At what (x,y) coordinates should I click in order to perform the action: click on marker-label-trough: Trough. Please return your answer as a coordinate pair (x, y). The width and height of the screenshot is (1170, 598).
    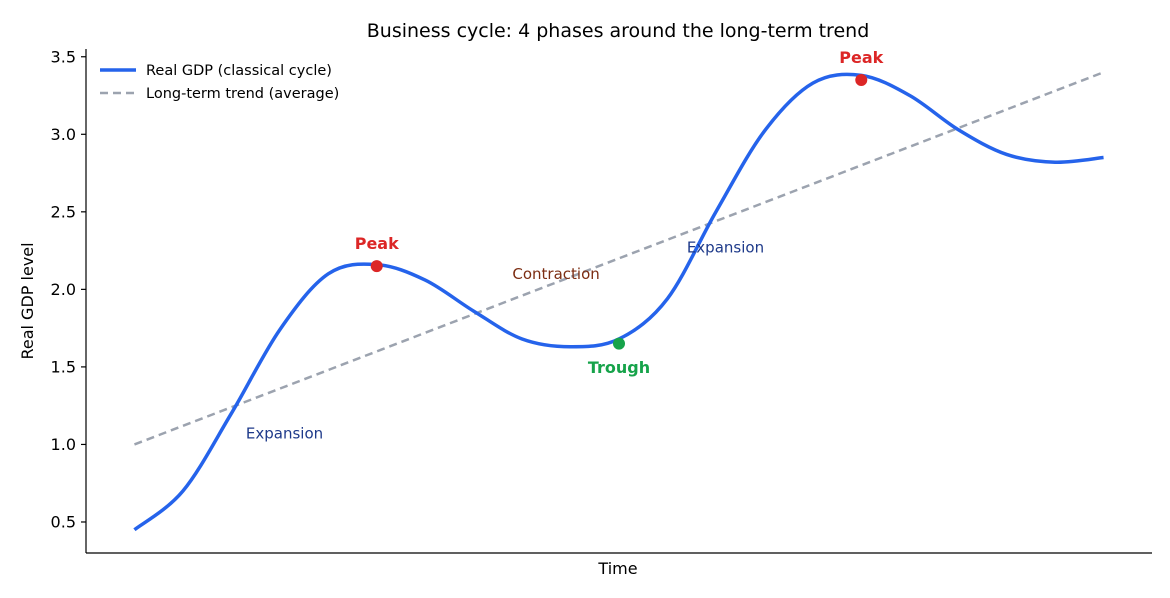
    Looking at the image, I should click on (619, 367).